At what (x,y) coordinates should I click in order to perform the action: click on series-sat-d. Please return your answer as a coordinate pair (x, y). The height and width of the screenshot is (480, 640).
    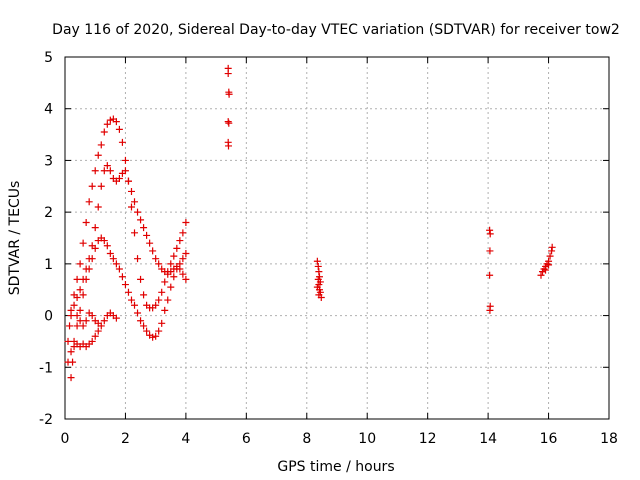
    Looking at the image, I should click on (128, 241).